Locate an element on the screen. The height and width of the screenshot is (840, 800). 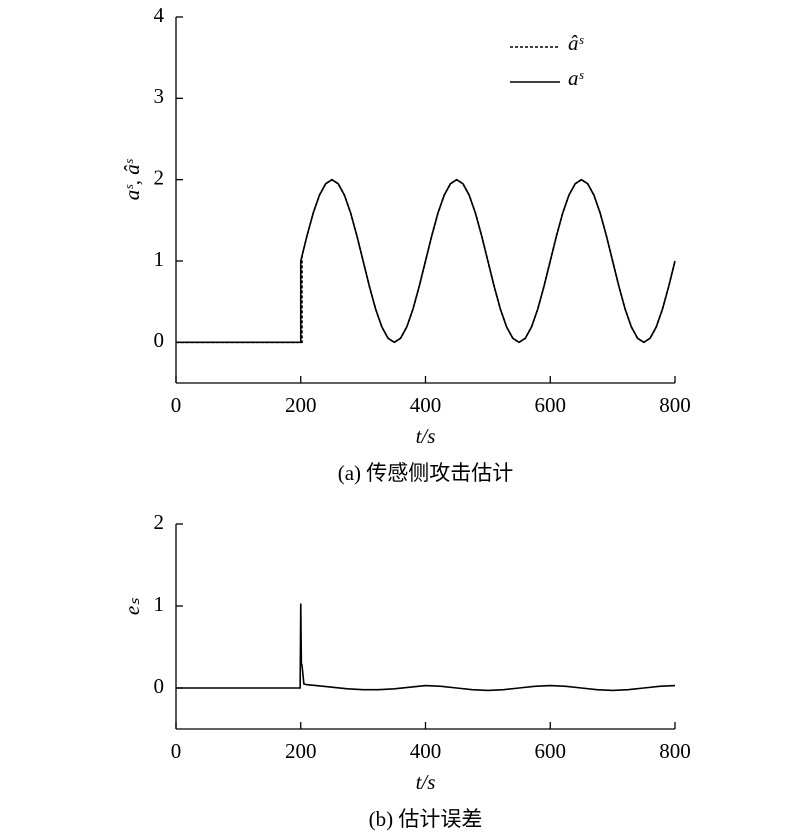
y-tick-label: 3 is located at coordinates (159, 96).